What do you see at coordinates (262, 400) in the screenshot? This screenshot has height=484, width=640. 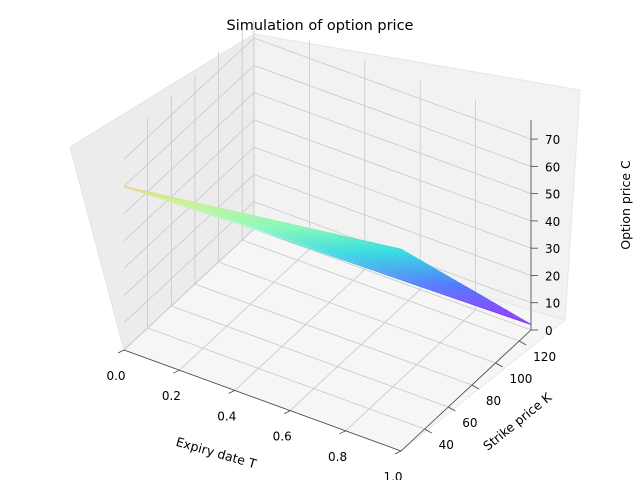 I see `x-axis-line` at bounding box center [262, 400].